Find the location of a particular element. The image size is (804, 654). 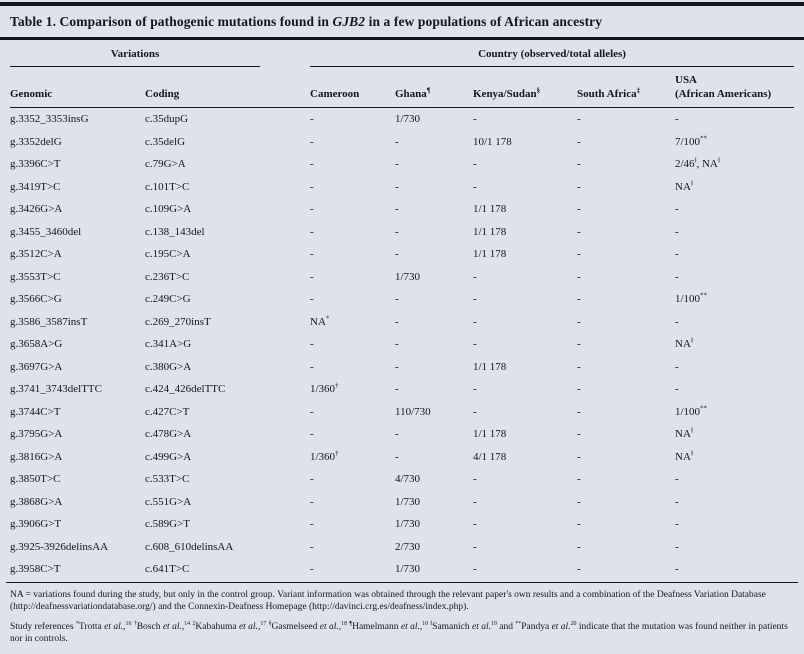

title-rule is located at coordinates (402, 38).